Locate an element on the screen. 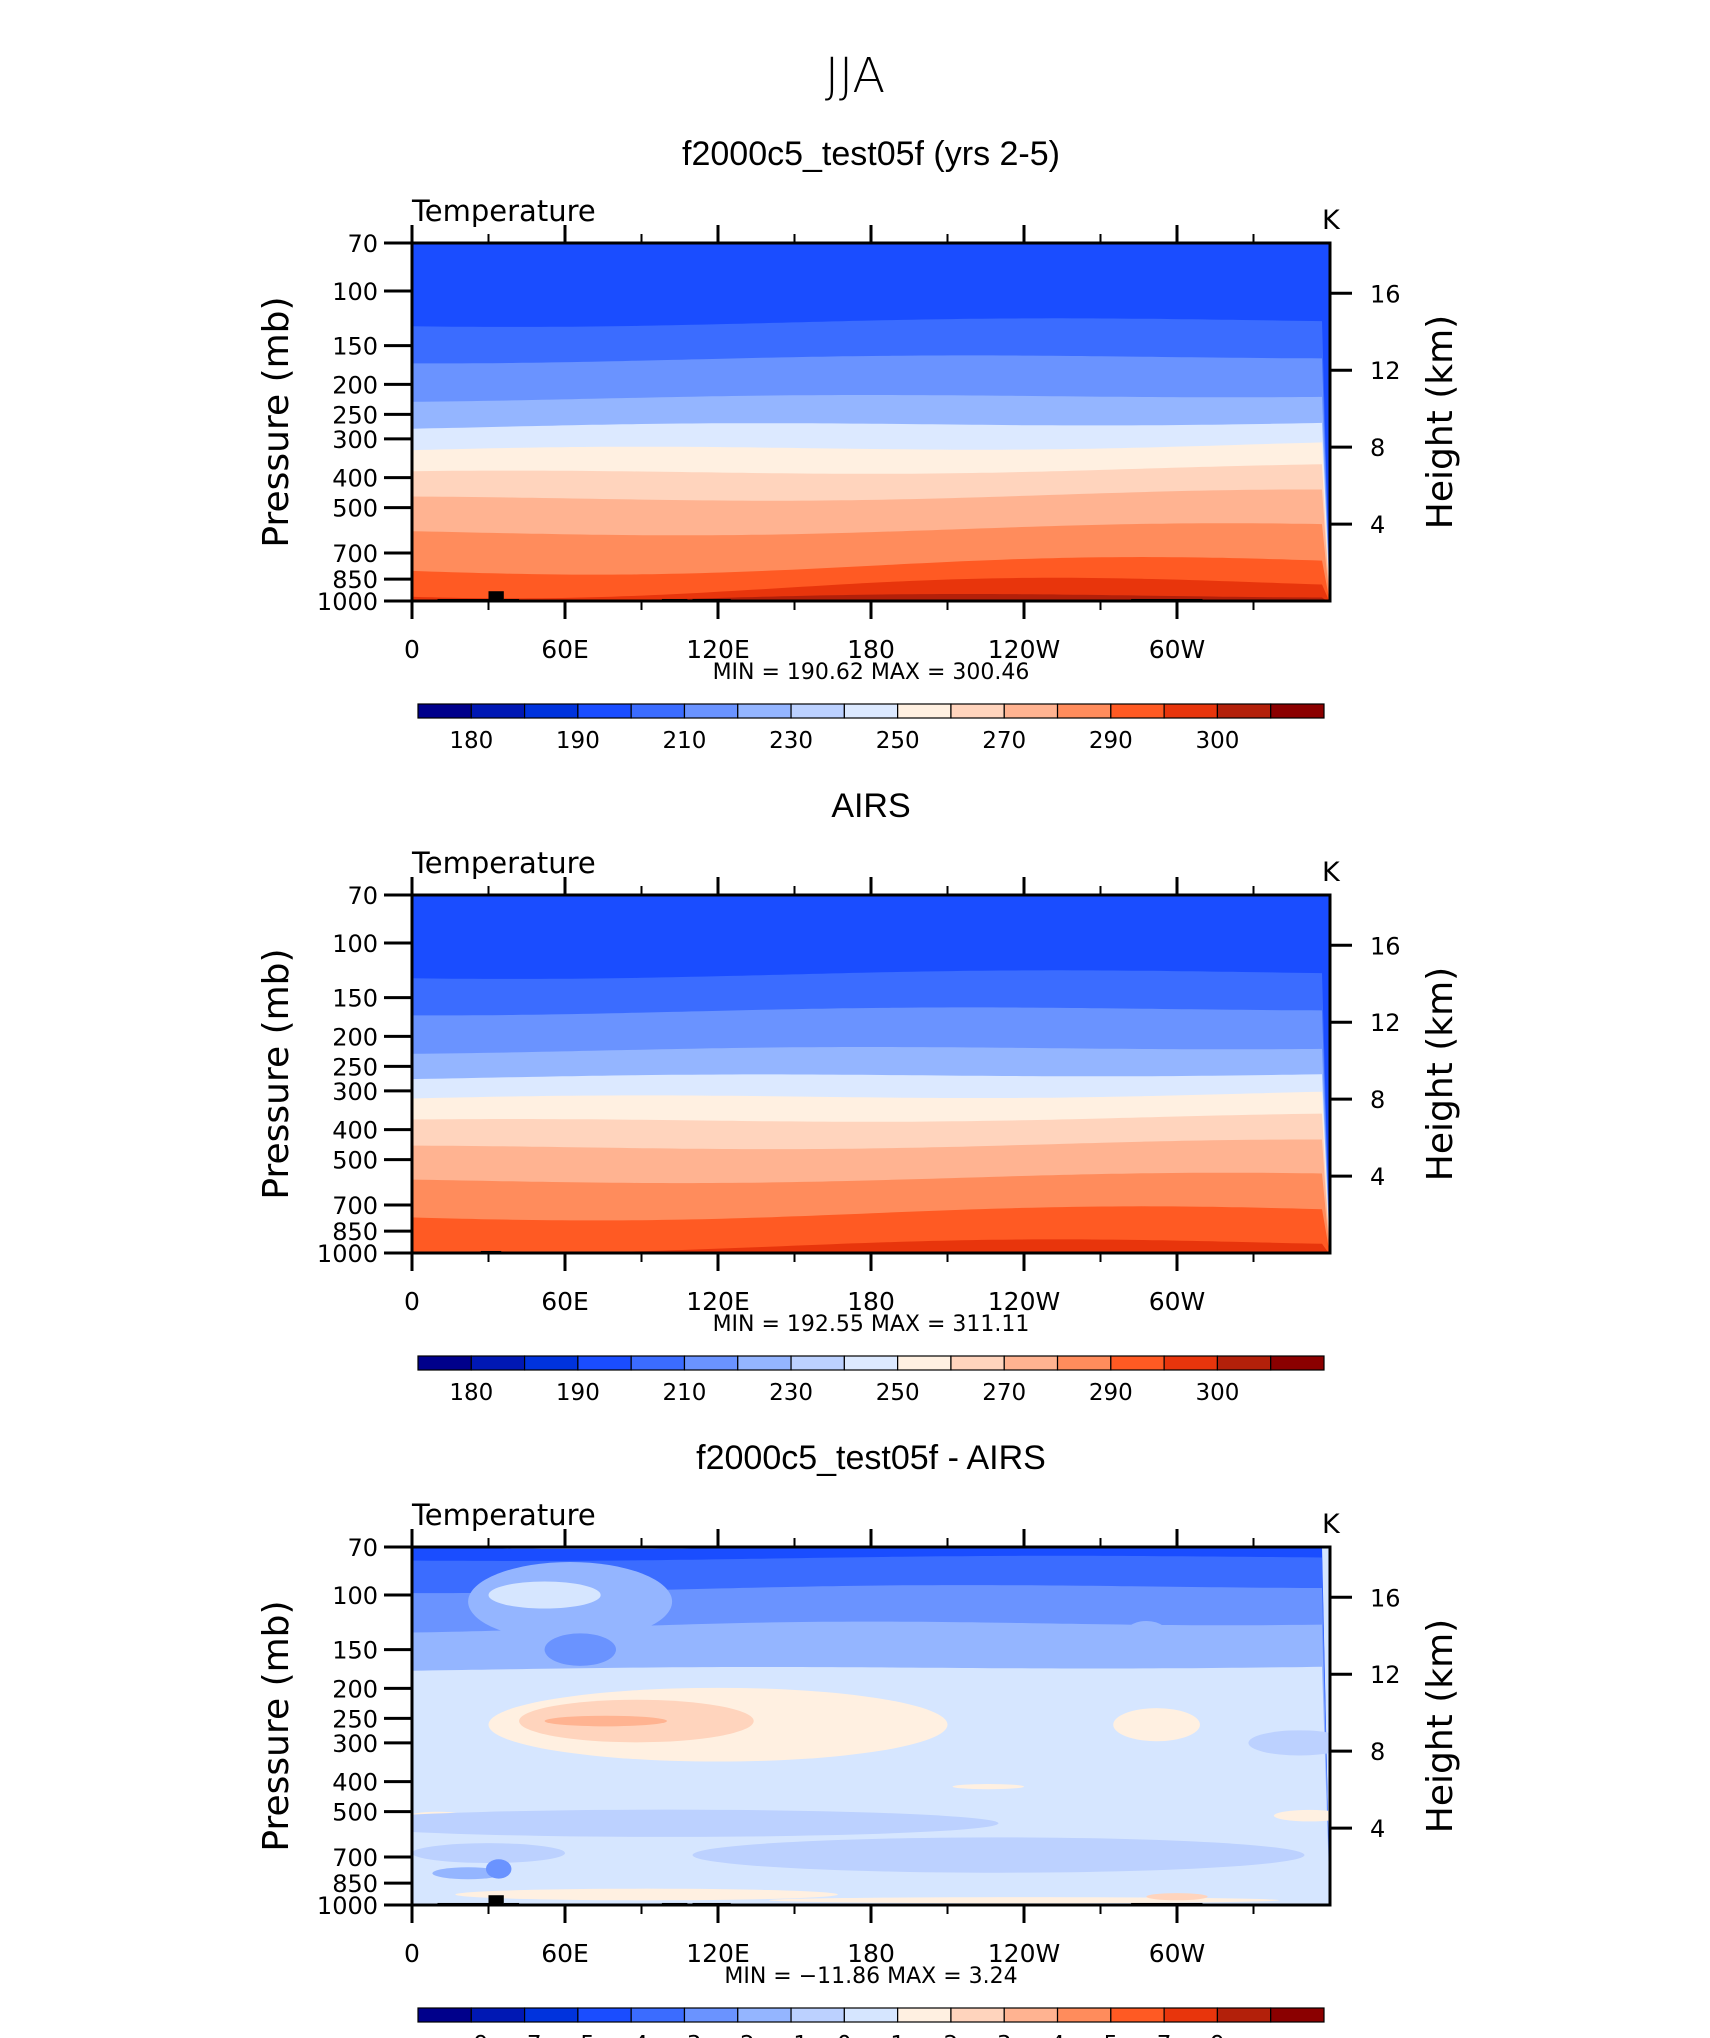 This screenshot has height=2038, width=1710. x-tick-label: 180 is located at coordinates (871, 1301).